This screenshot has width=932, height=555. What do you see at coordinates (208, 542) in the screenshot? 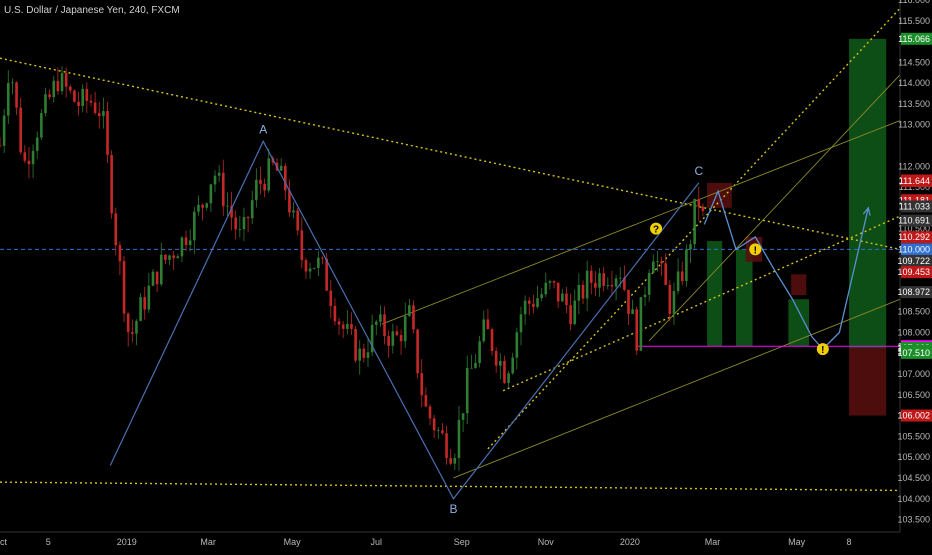
I see `time-tick-label: Mar` at bounding box center [208, 542].